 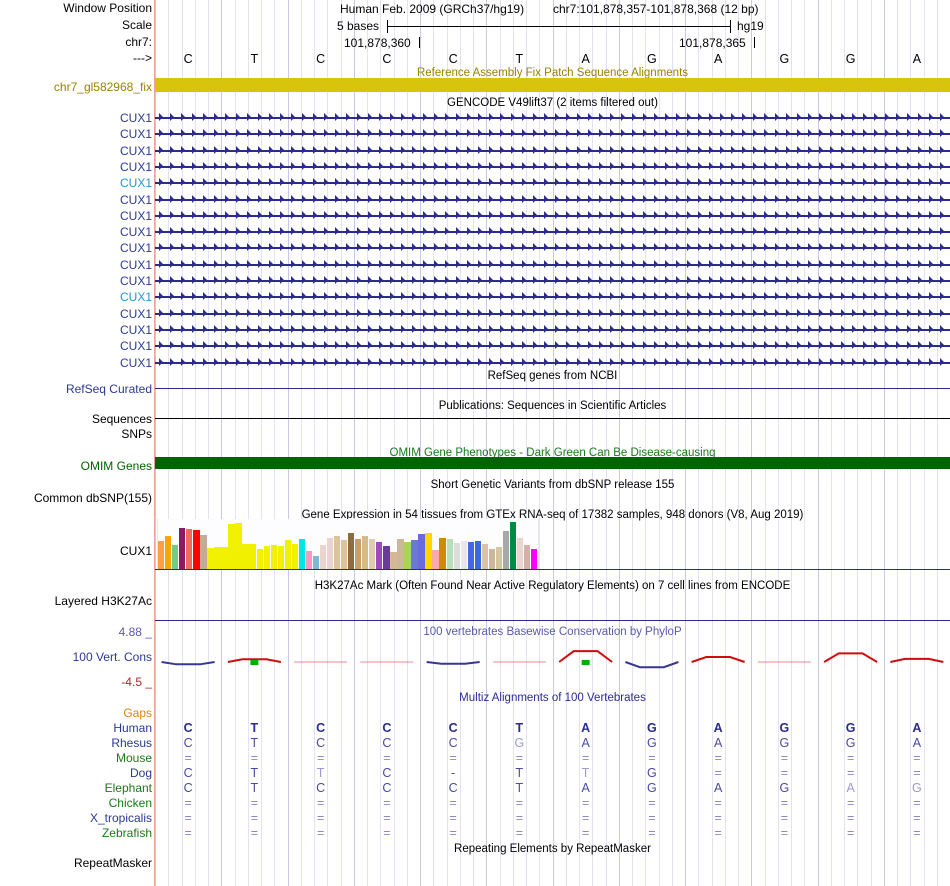 What do you see at coordinates (133, 758) in the screenshot?
I see `species-label: Mouse` at bounding box center [133, 758].